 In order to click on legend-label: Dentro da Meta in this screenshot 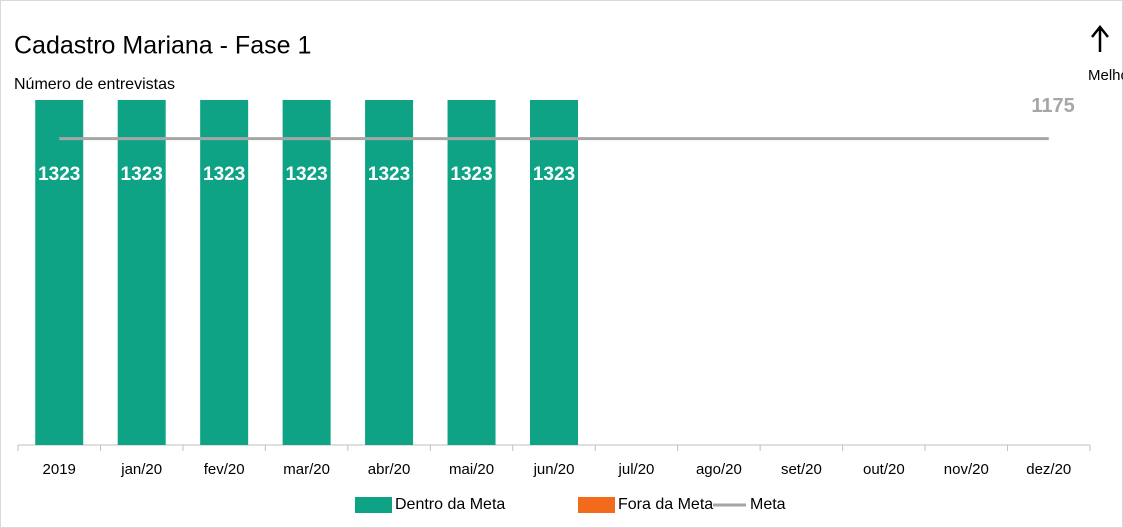, I will do `click(450, 504)`.